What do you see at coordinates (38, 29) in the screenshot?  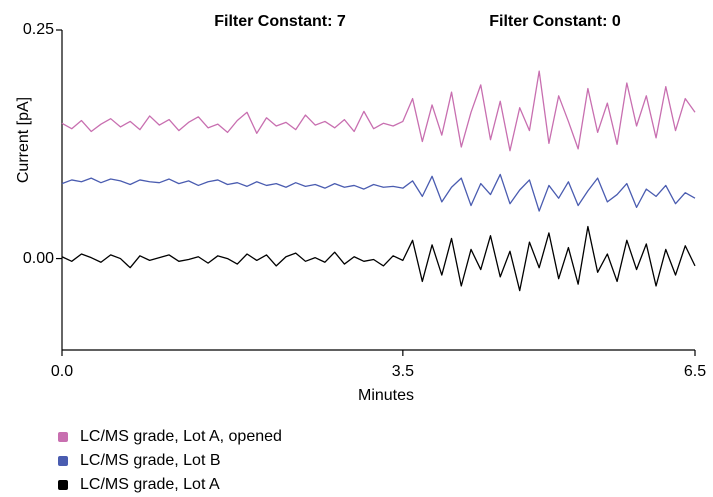 I see `y-tick-label: 0.25` at bounding box center [38, 29].